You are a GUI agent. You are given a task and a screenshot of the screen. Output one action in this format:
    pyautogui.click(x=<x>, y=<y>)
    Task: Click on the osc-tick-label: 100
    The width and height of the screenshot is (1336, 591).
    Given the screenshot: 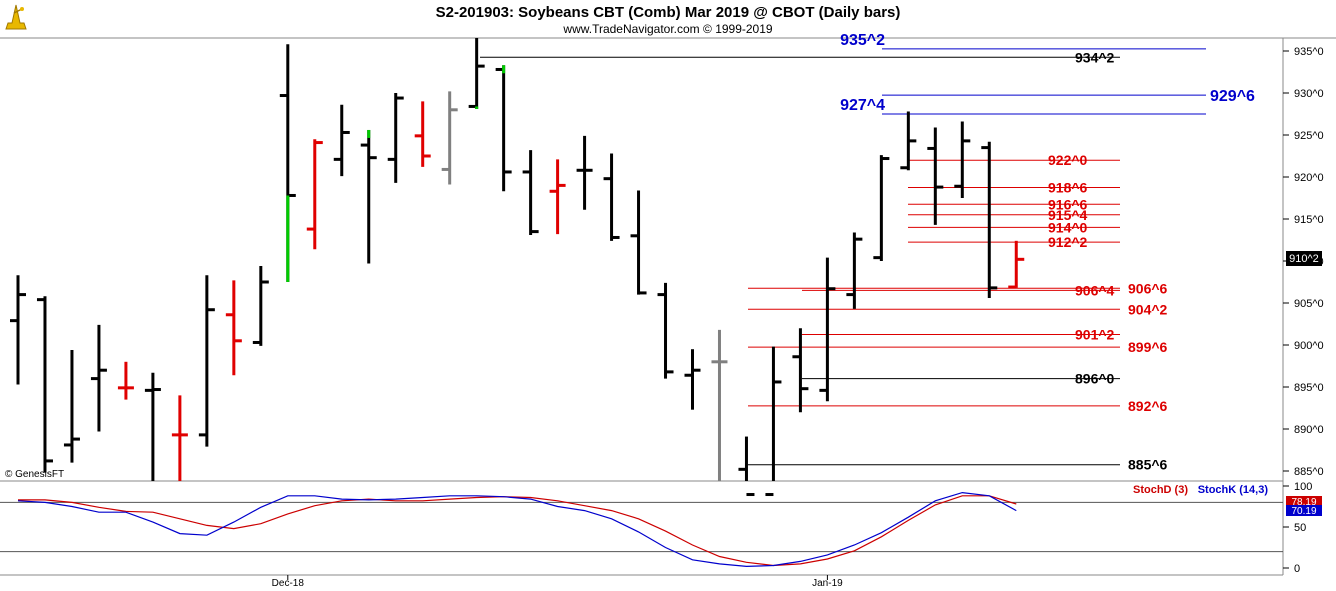 What is the action you would take?
    pyautogui.click(x=1303, y=487)
    